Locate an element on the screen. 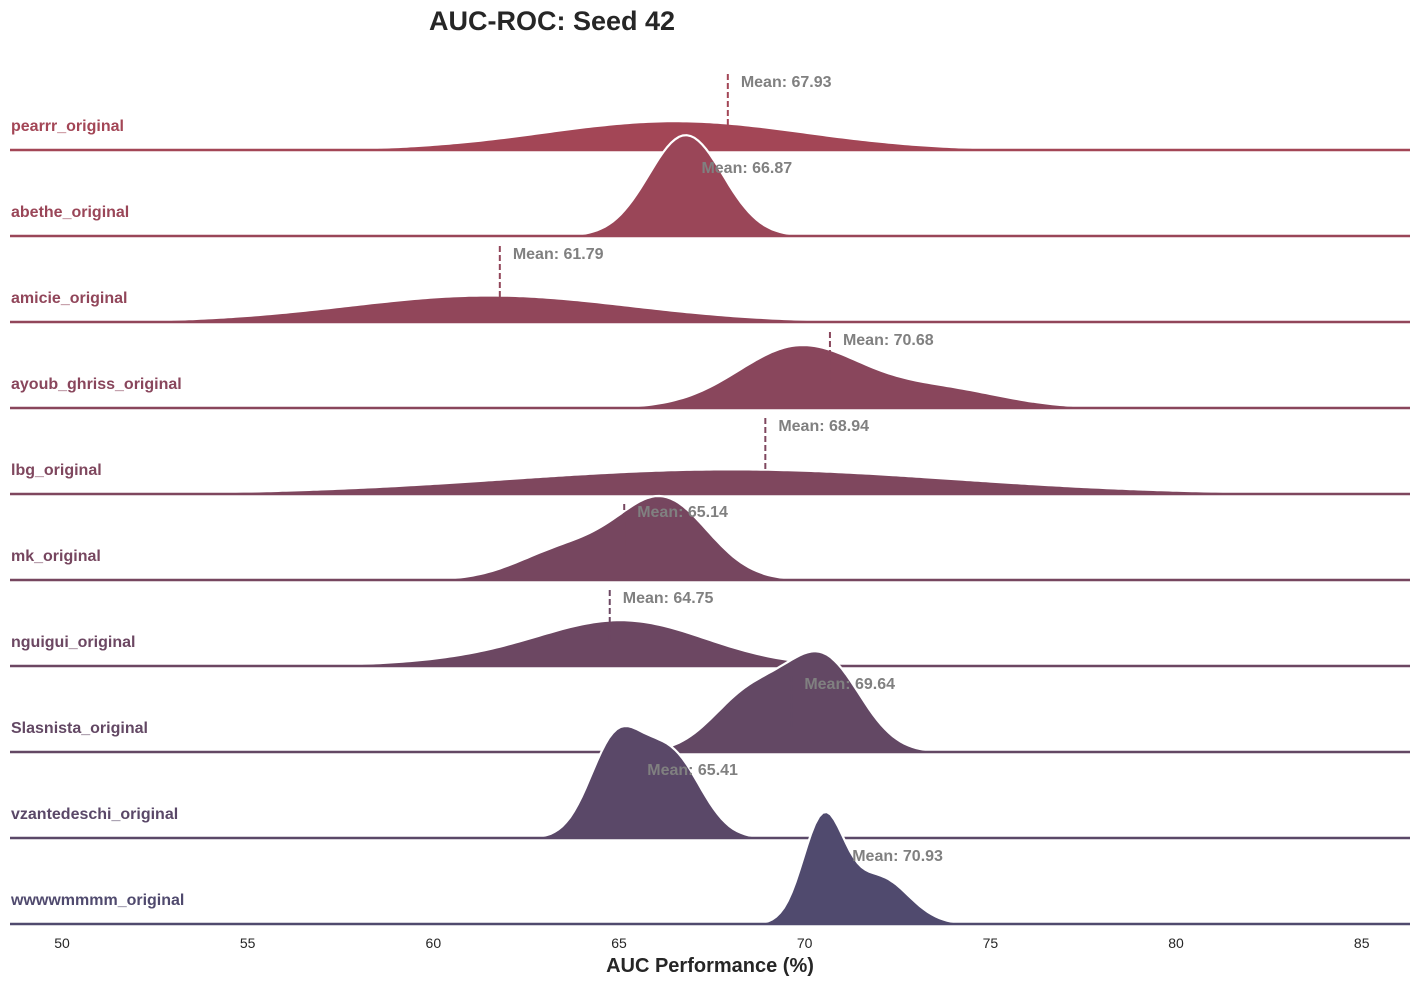 This screenshot has height=986, width=1420. ridge-abethe_original: Mean: 66.87 abethe_original is located at coordinates (710, 186).